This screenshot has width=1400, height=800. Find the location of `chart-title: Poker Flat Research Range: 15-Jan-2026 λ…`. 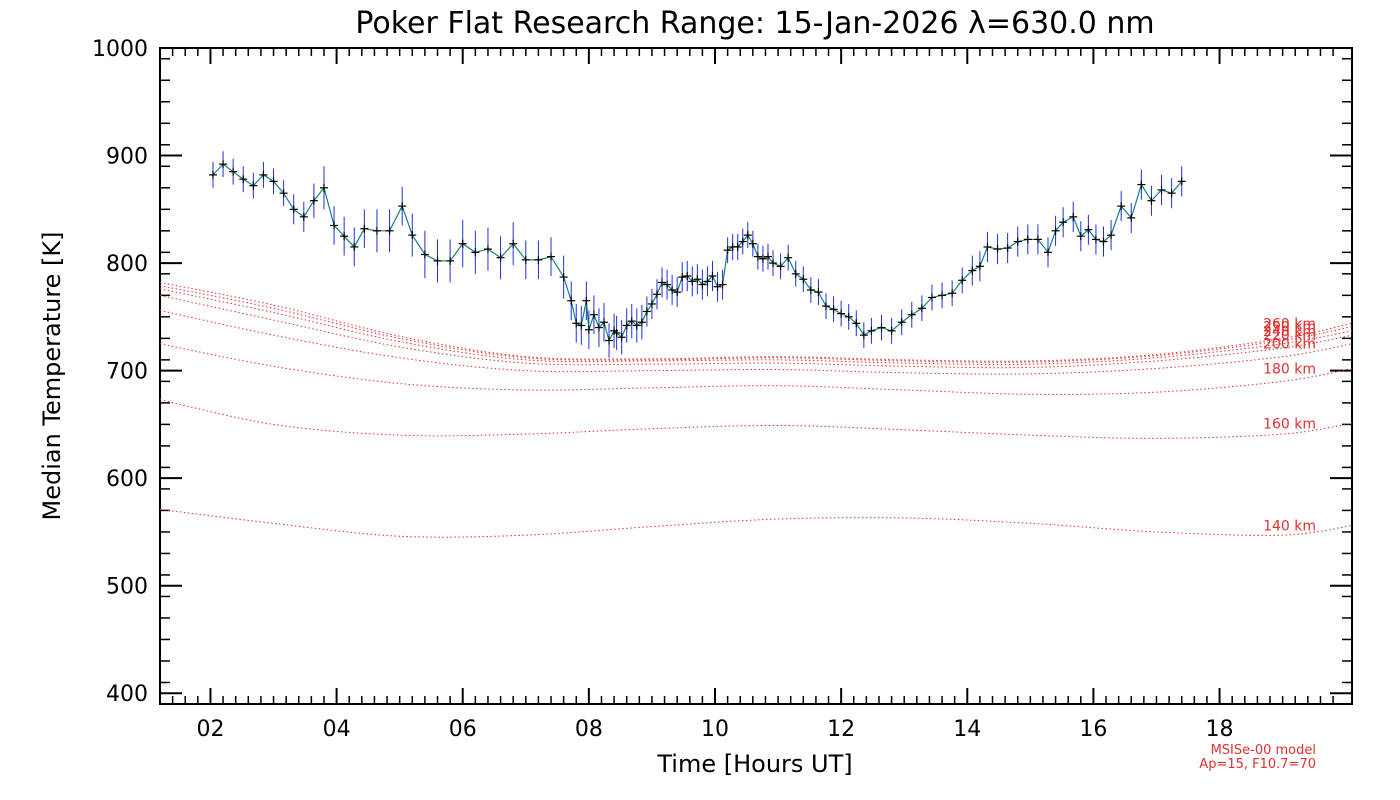

chart-title: Poker Flat Research Range: 15-Jan-2026 λ… is located at coordinates (754, 23).